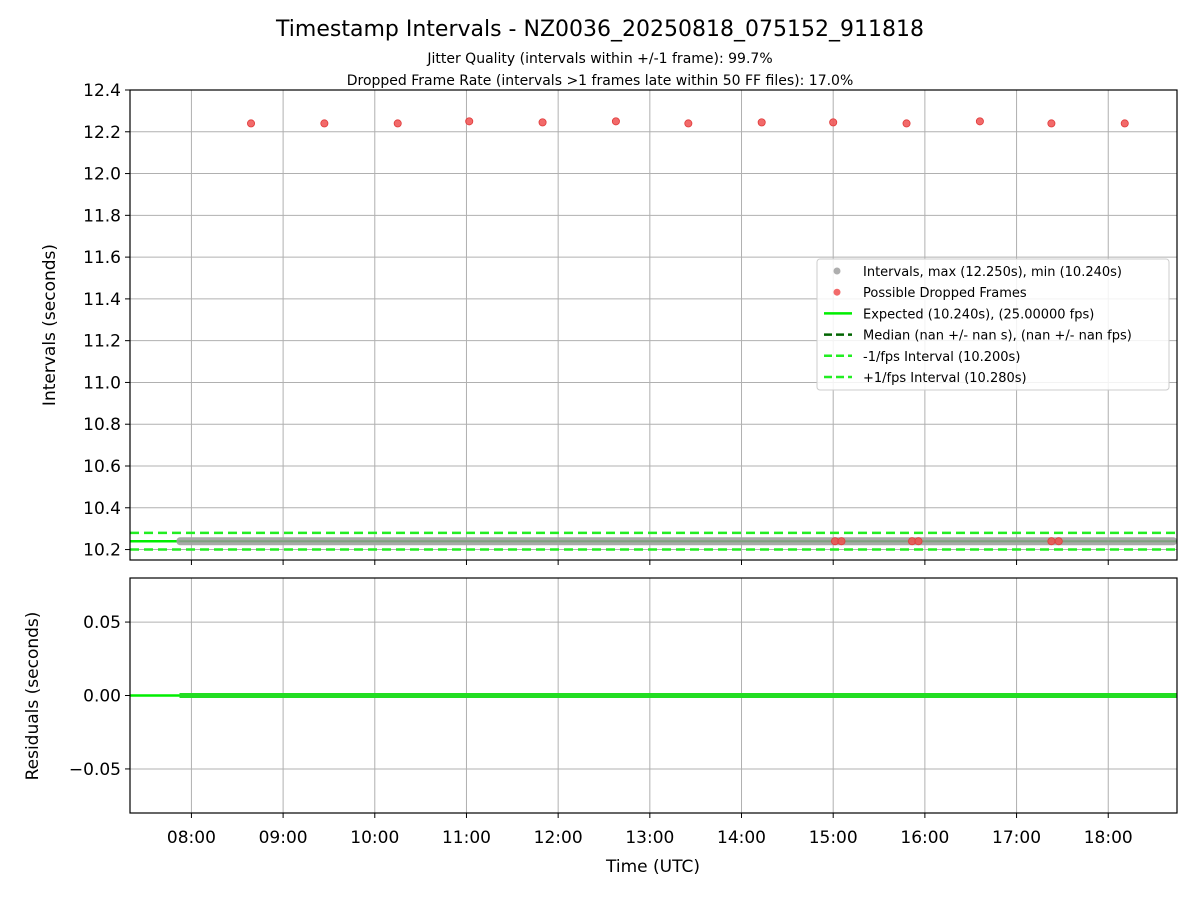 The image size is (1200, 900). I want to click on intervals-y-tick-label: 11.6, so click(102, 258).